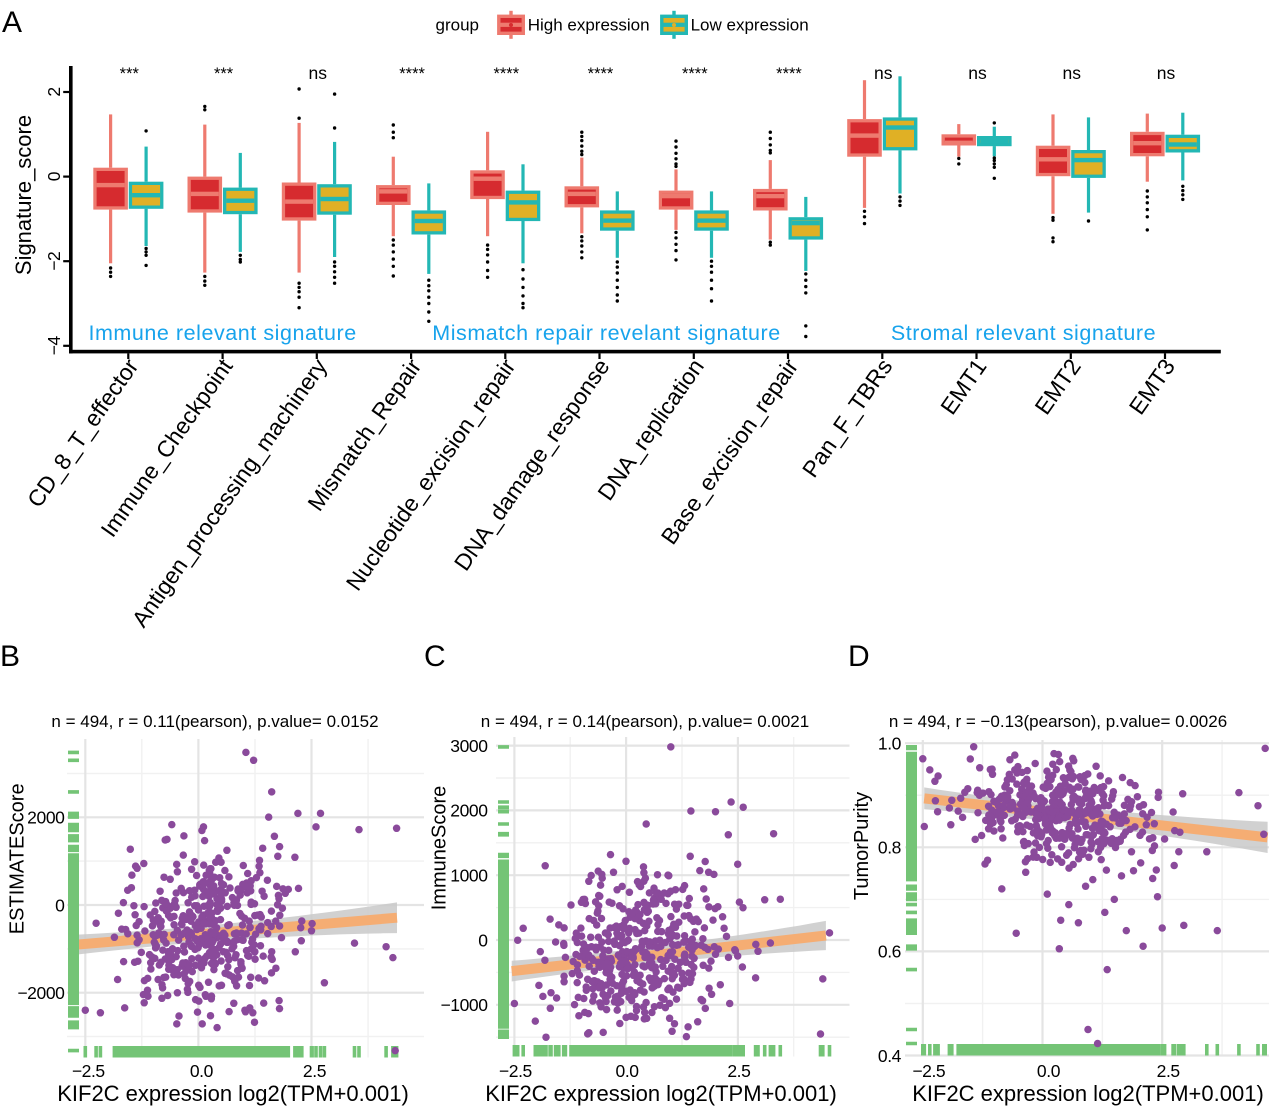 Image resolution: width=1269 pixels, height=1114 pixels. I want to click on svg-text: 0.8, so click(889, 848).